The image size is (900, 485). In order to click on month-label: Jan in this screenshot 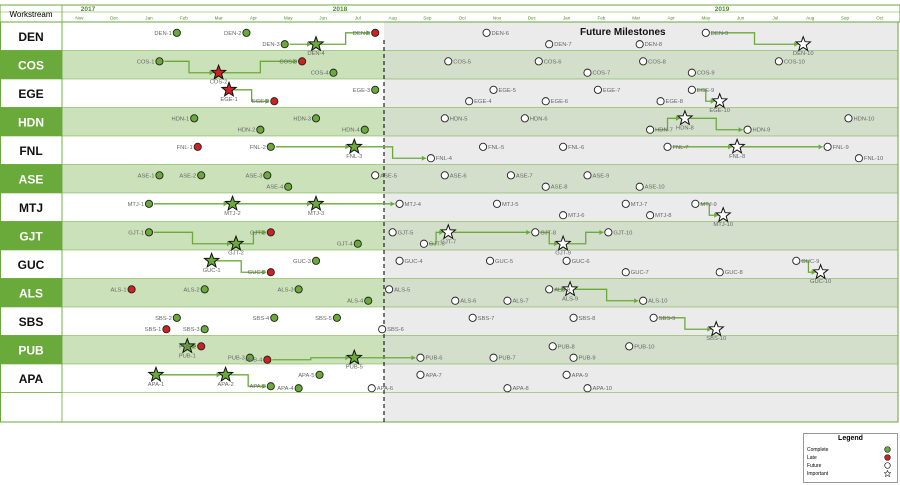, I will do `click(149, 18)`.